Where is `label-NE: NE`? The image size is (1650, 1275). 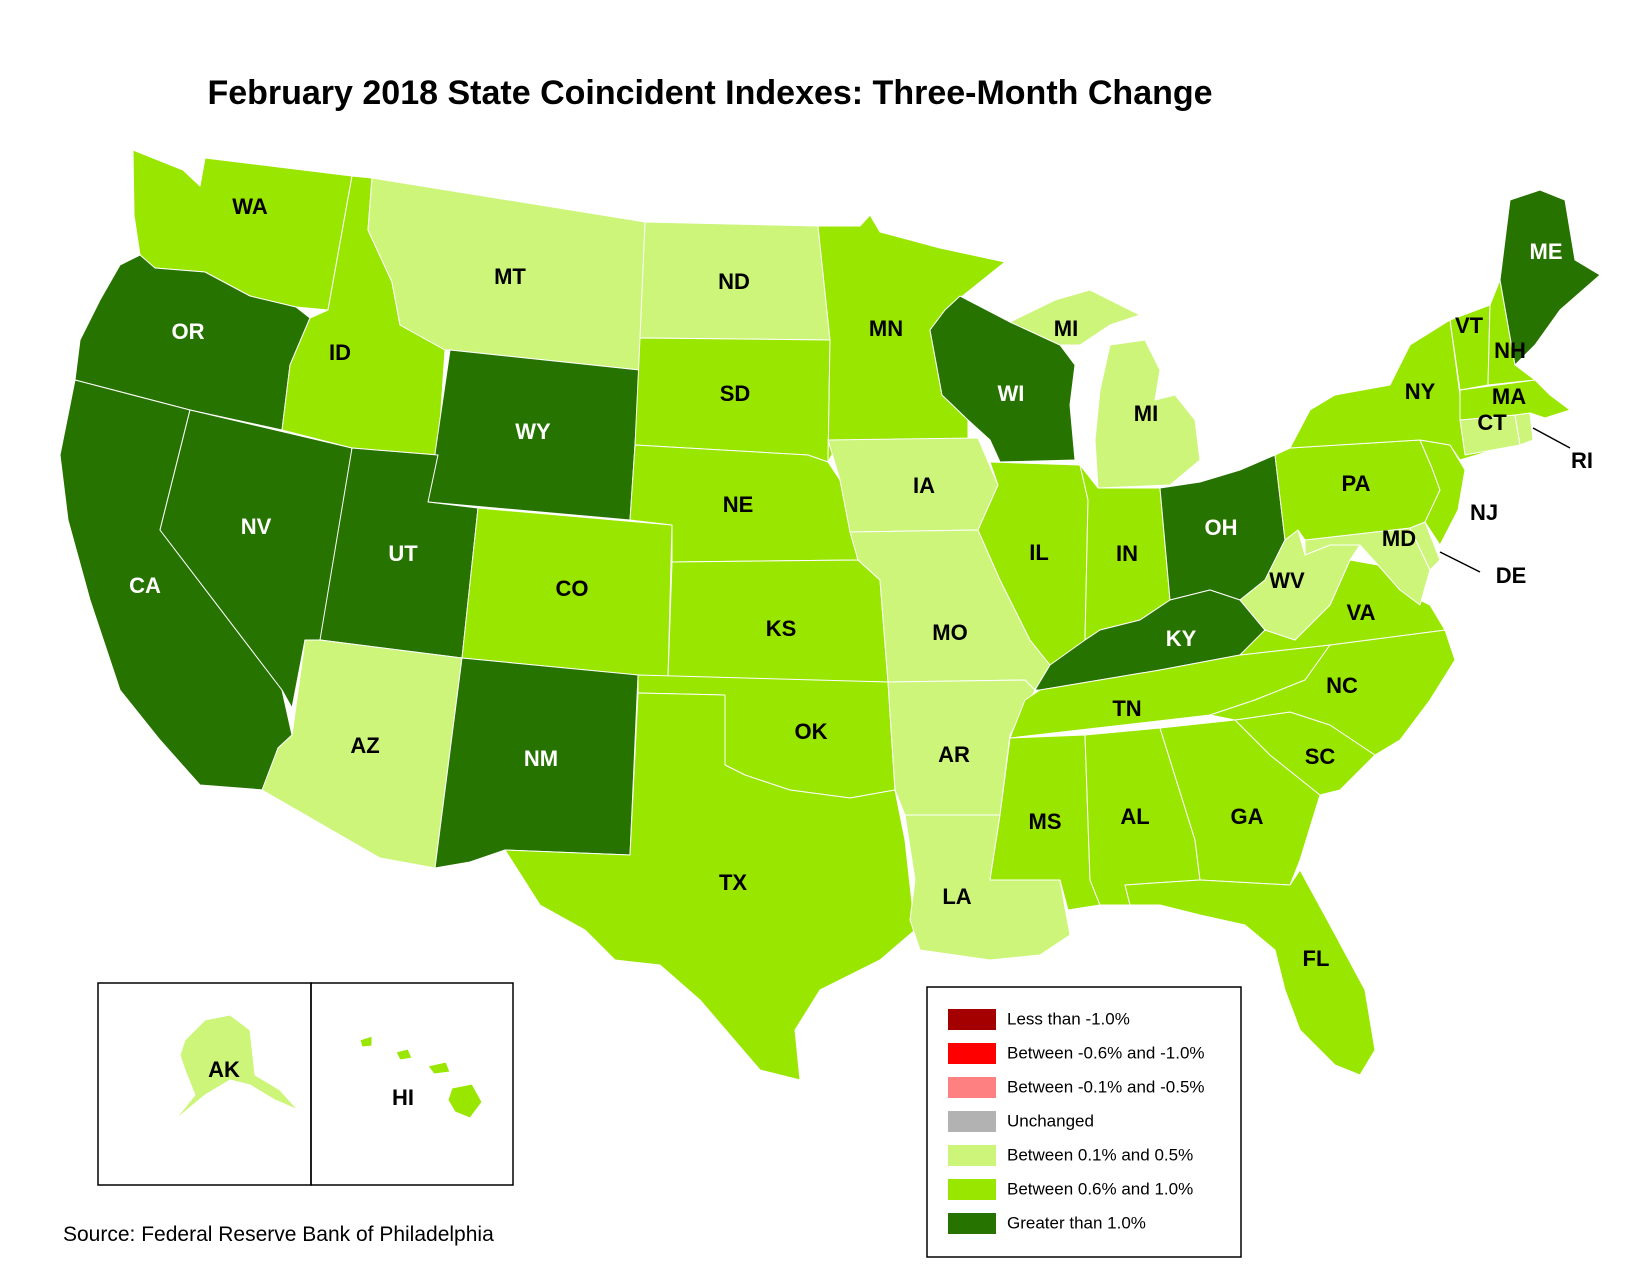 label-NE: NE is located at coordinates (738, 504).